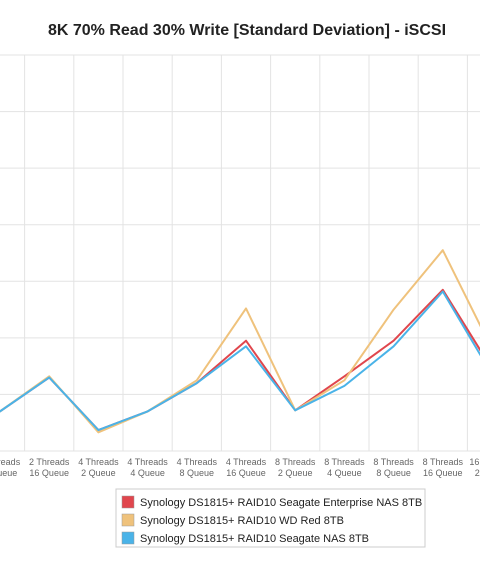 The image size is (480, 582). Describe the element at coordinates (197, 467) in the screenshot. I see `x-tick-label: 4 Threads 8 Queue` at that location.